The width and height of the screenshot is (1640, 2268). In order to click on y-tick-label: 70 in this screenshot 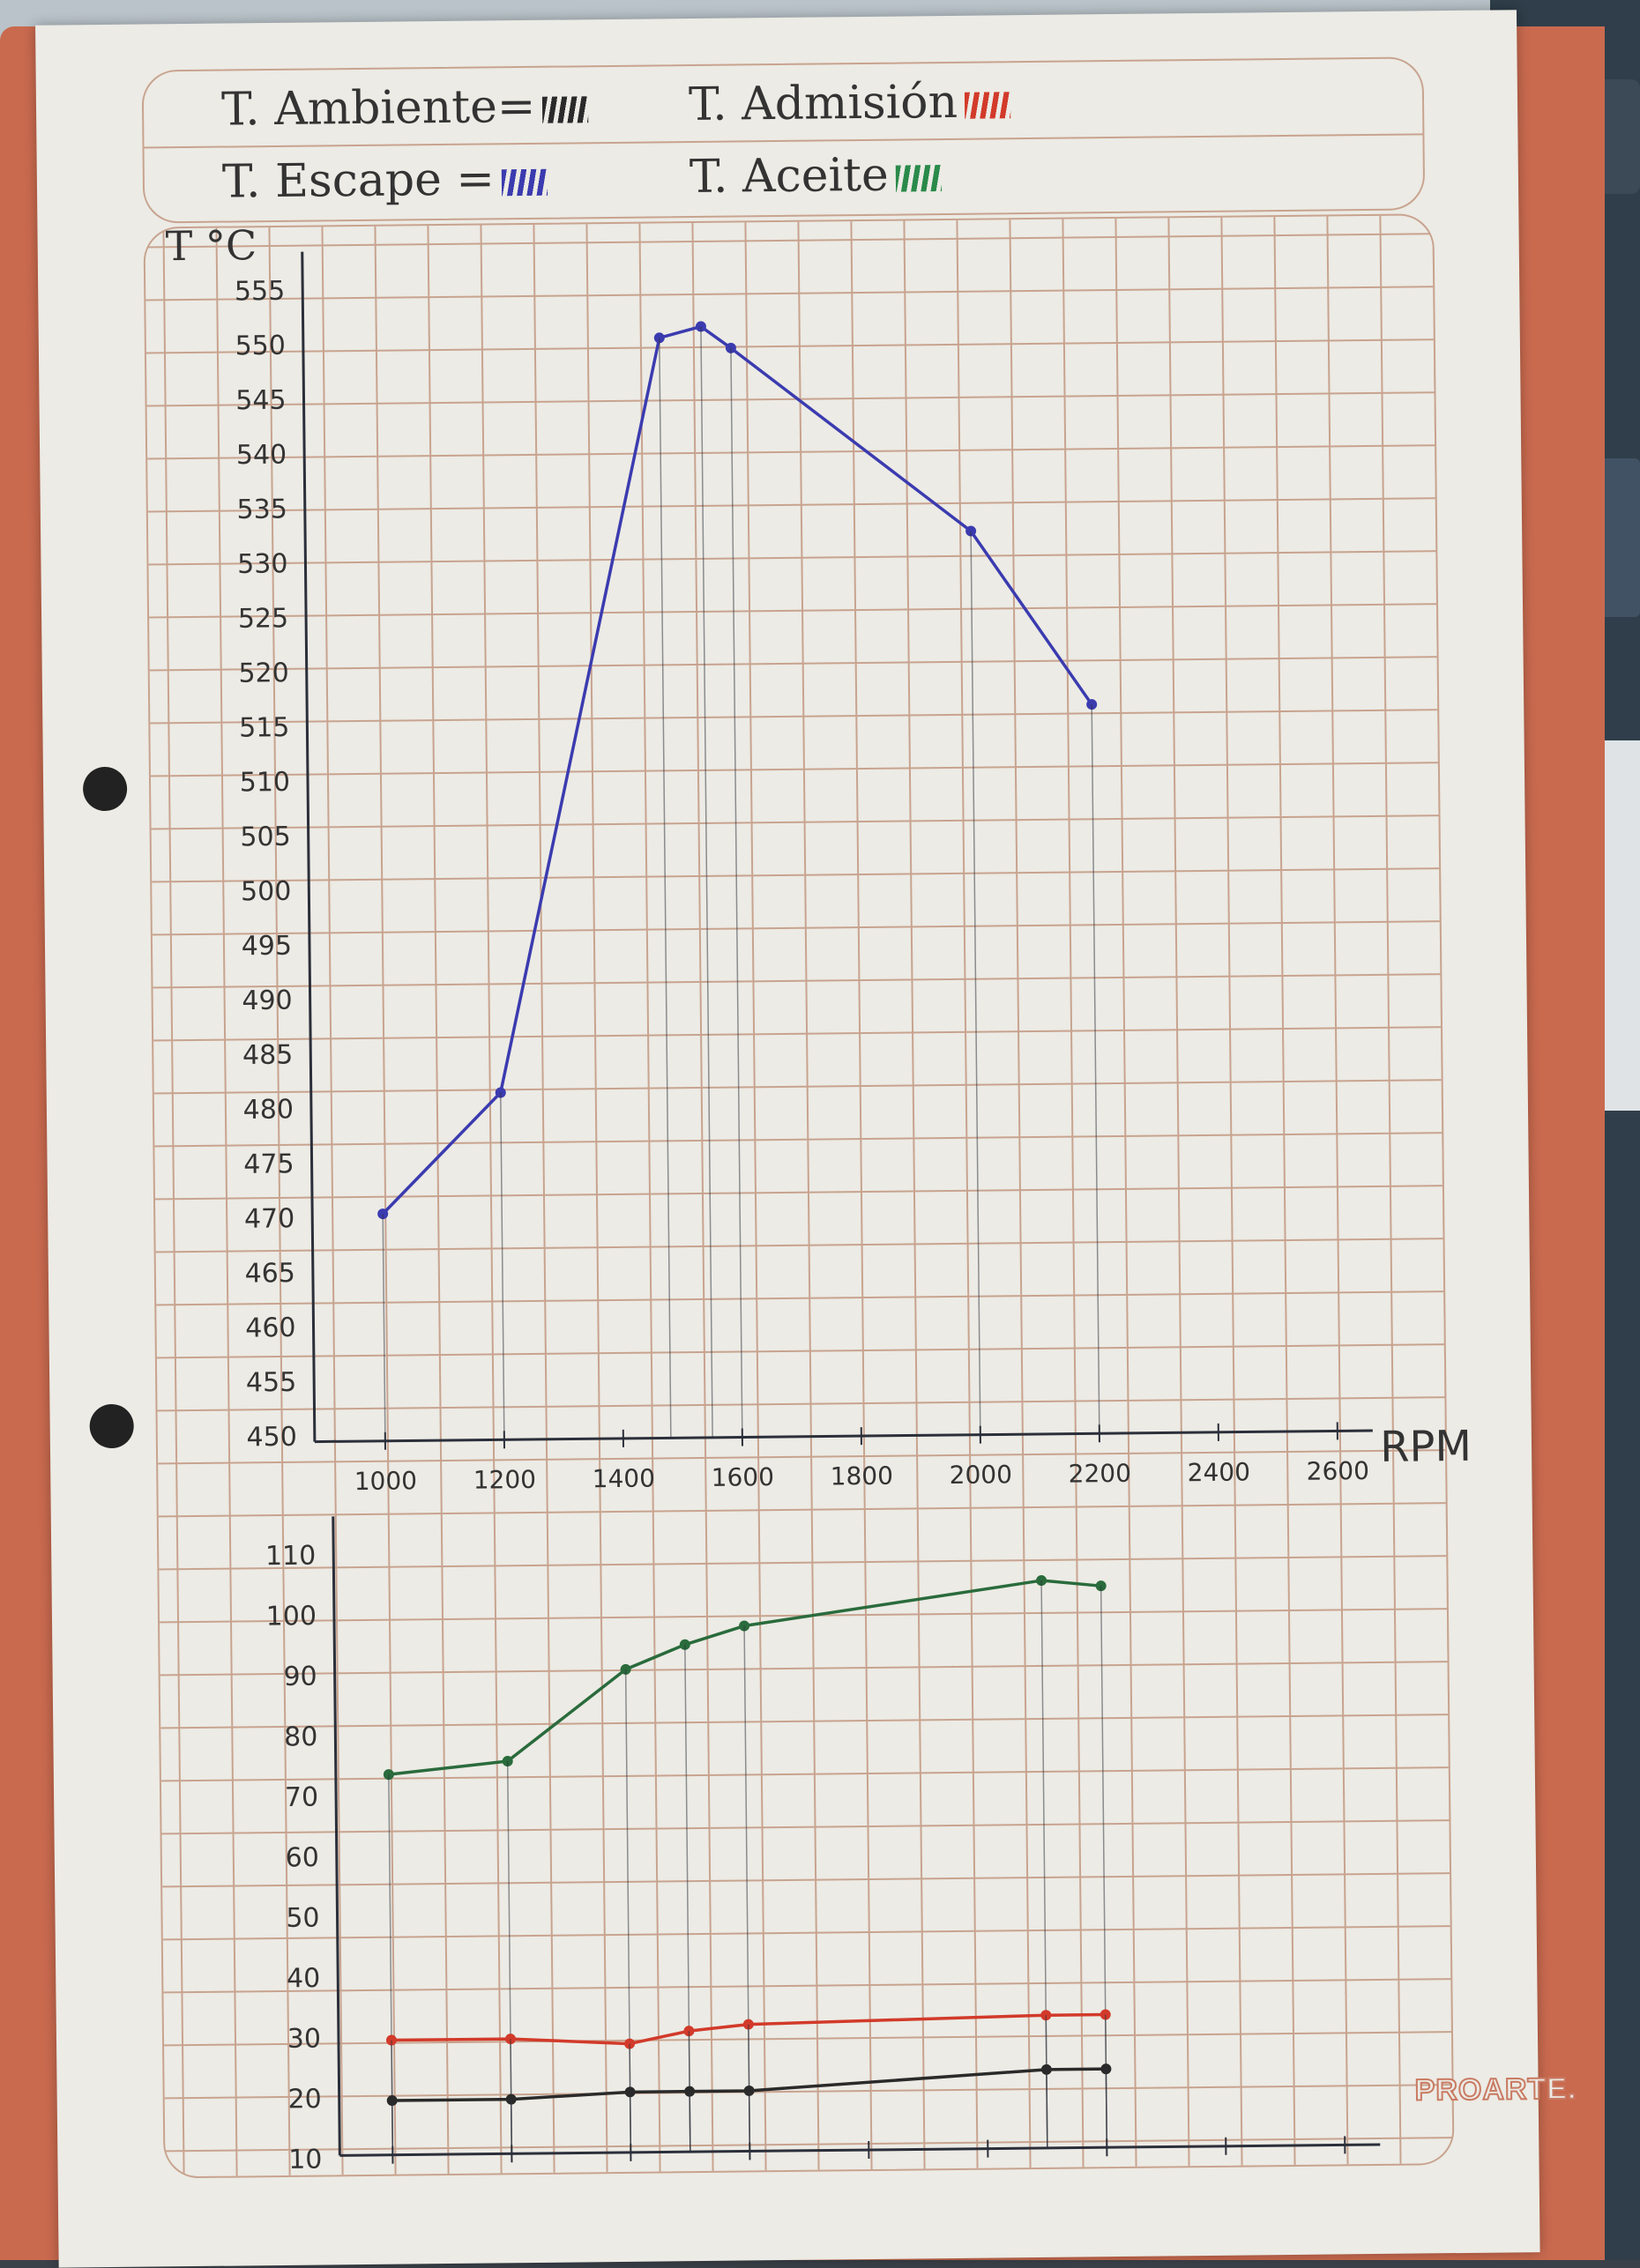, I will do `click(302, 1797)`.